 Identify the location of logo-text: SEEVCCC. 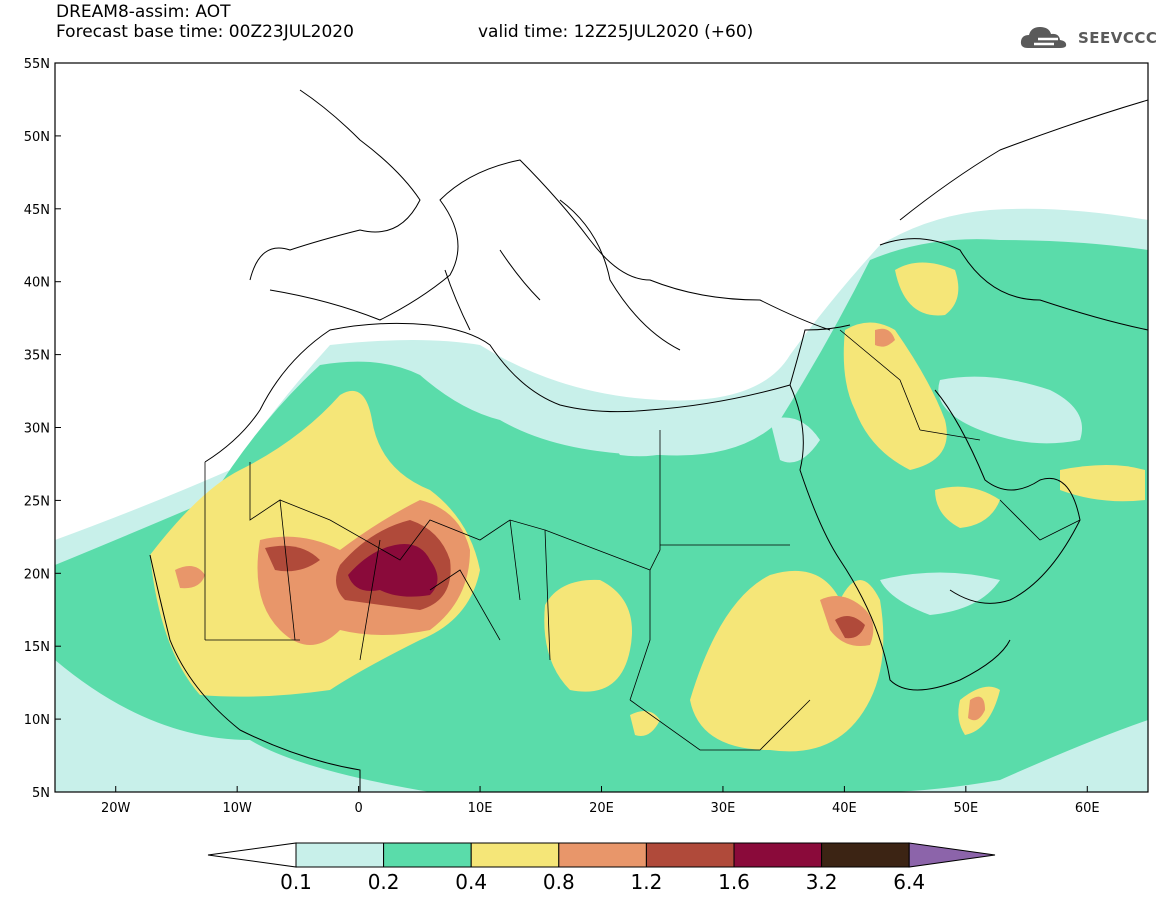
(1118, 38).